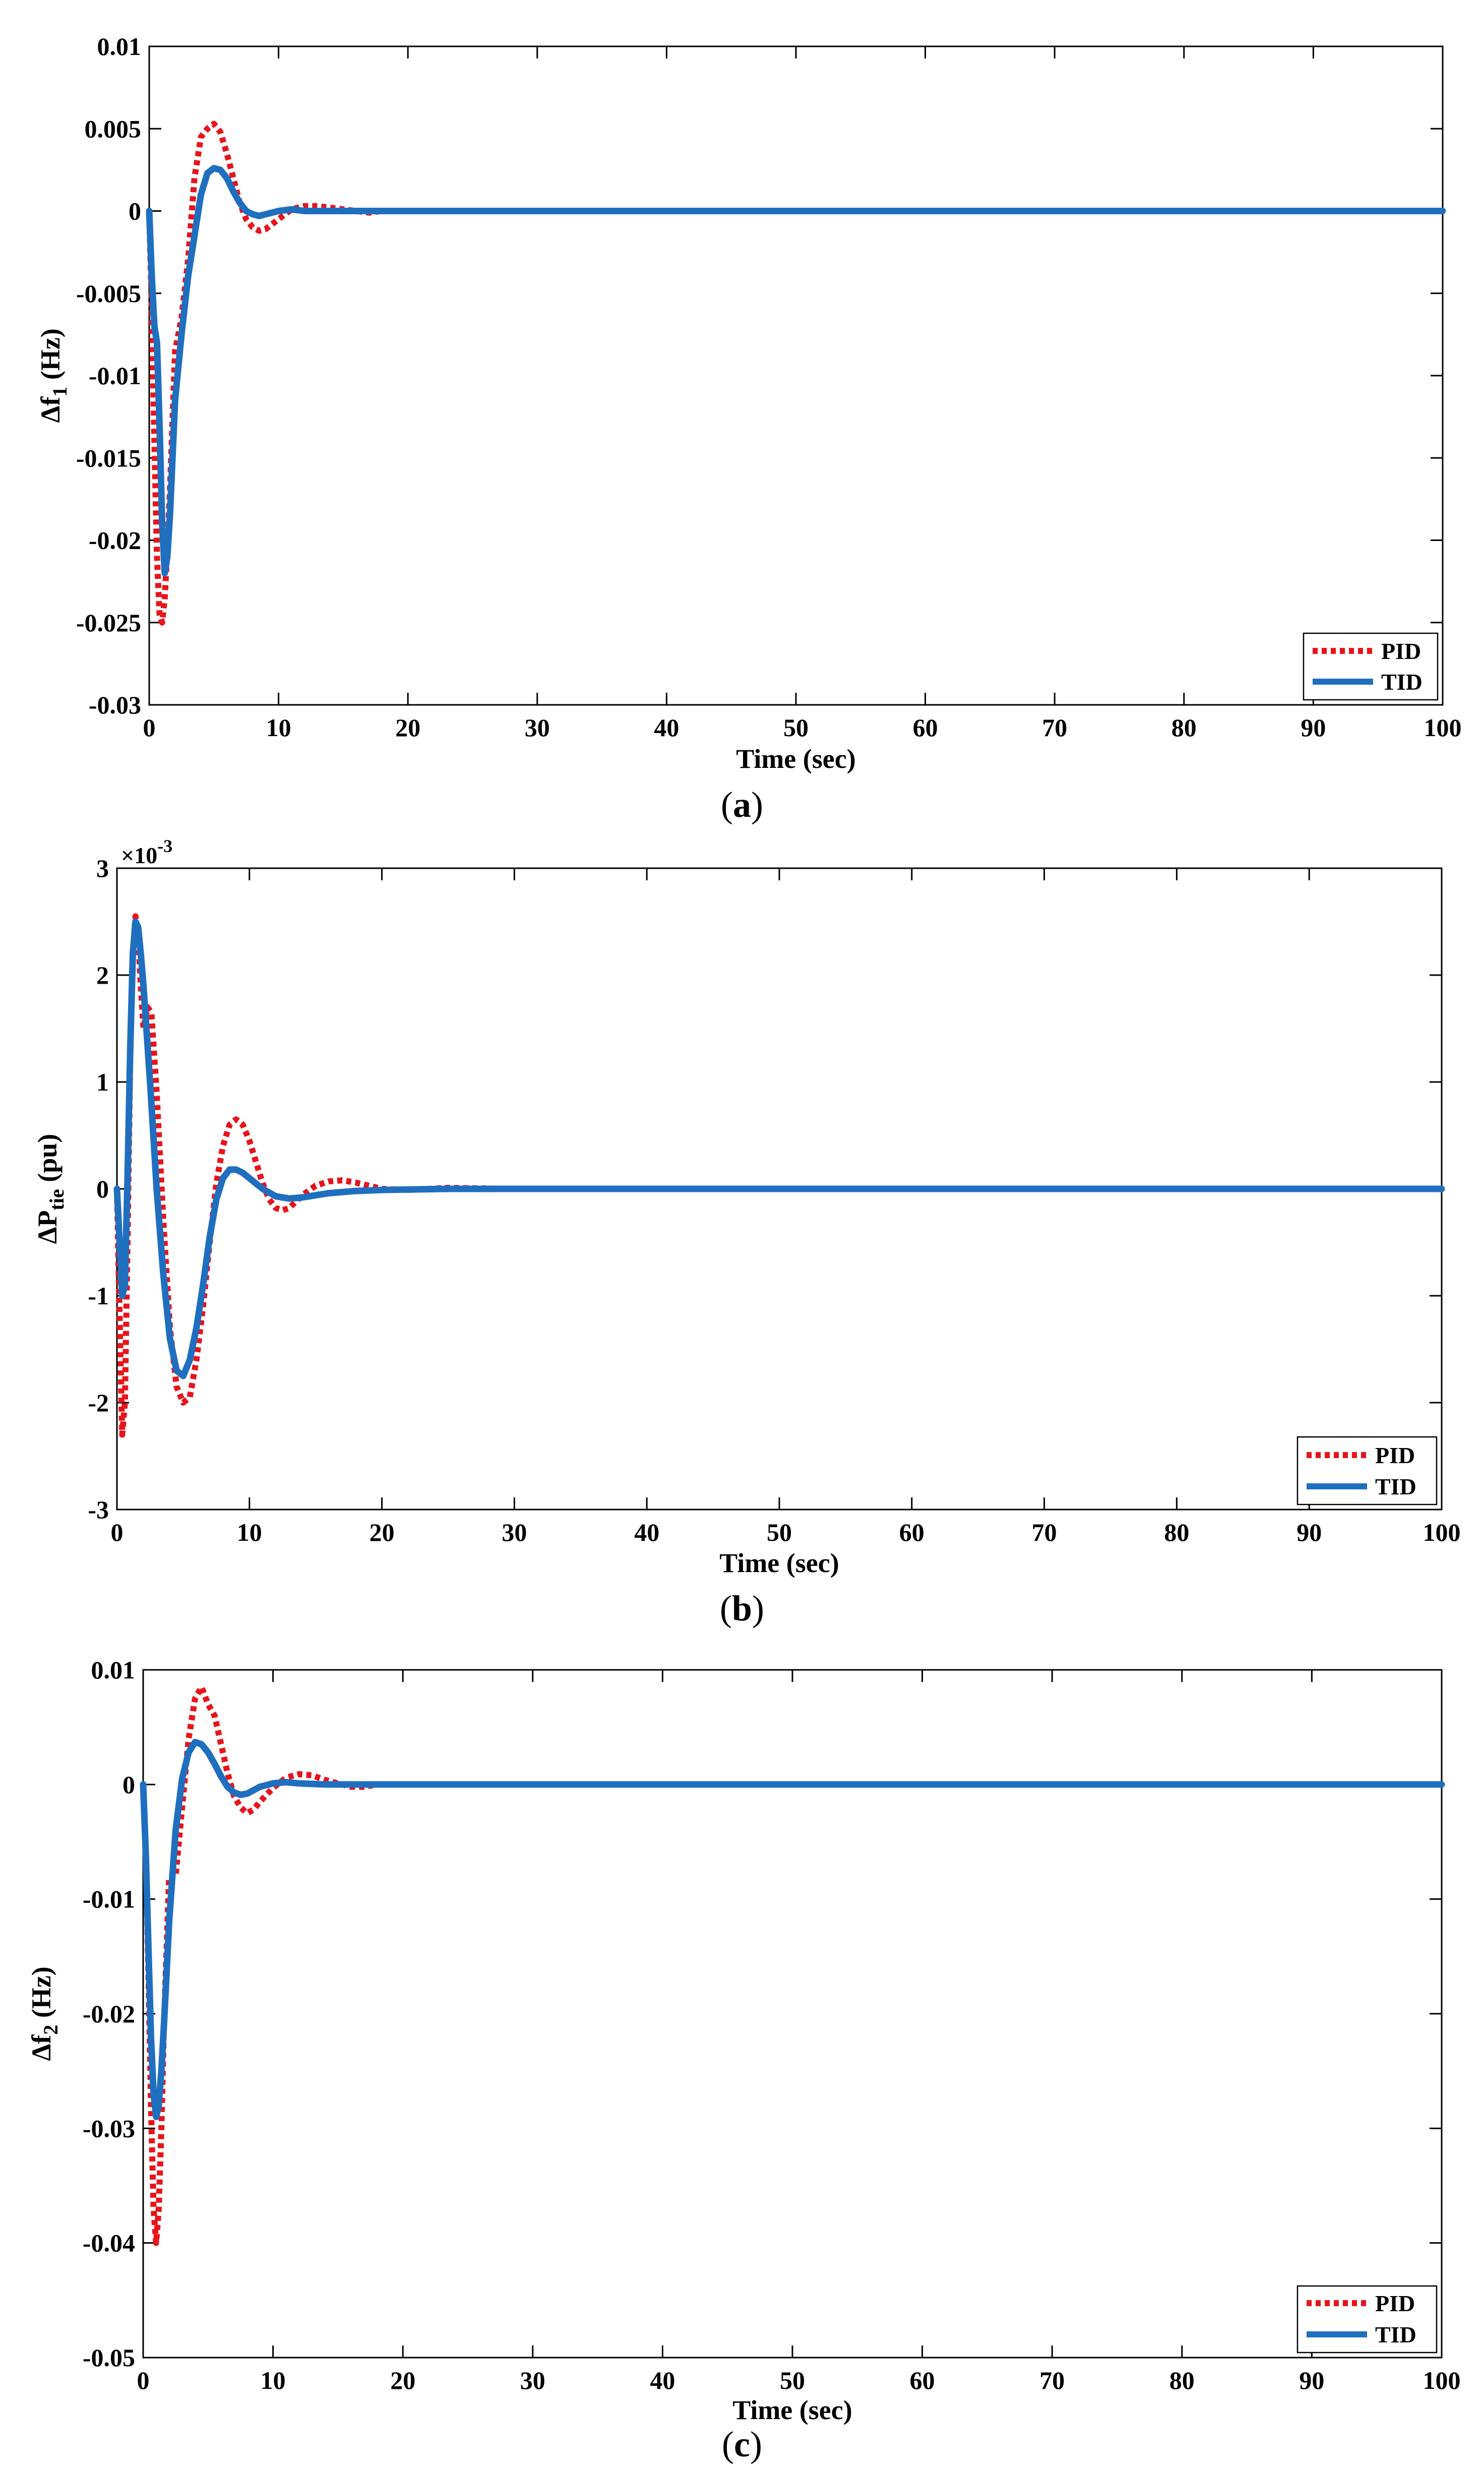 Image resolution: width=1484 pixels, height=2468 pixels. Describe the element at coordinates (117, 1532) in the screenshot. I see `x-tick-label-b-0: 0` at that location.